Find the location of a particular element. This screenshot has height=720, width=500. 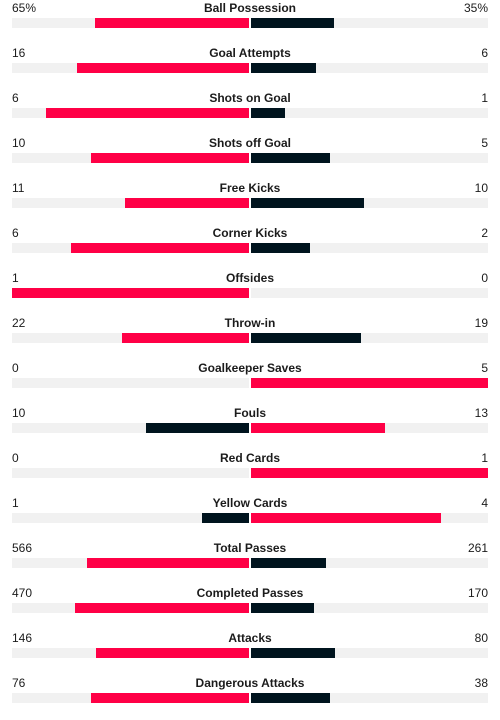

away-value: 170 is located at coordinates (477, 593).